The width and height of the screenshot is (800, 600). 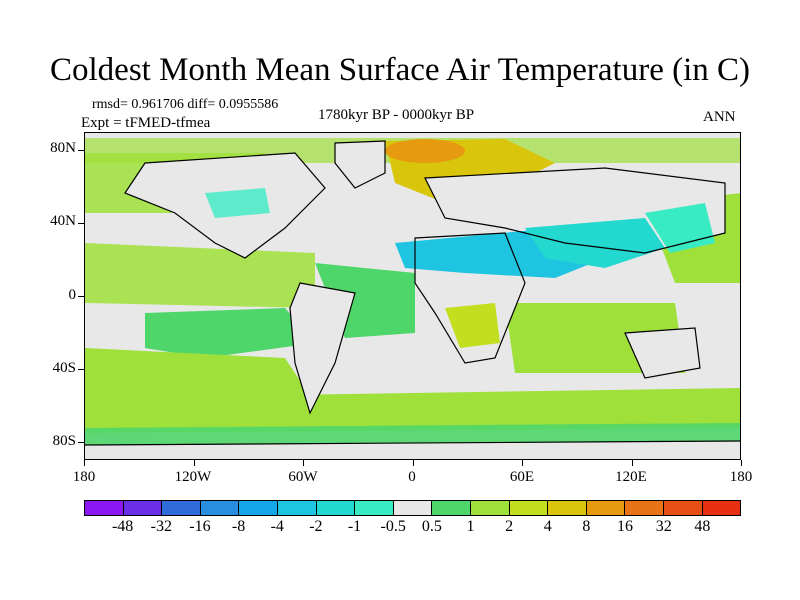 I want to click on colorbar-label: 32, so click(x=663, y=526).